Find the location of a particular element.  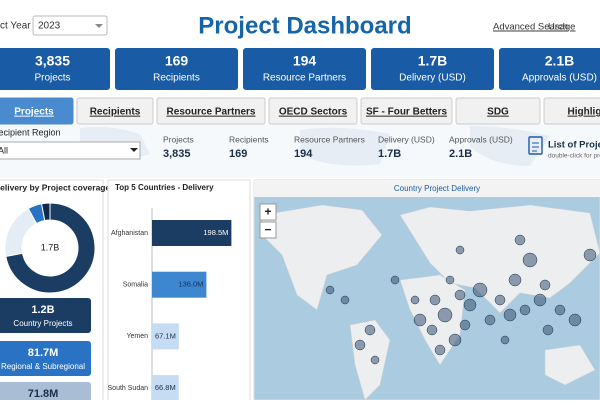

tab-label: Projects is located at coordinates (34, 112).